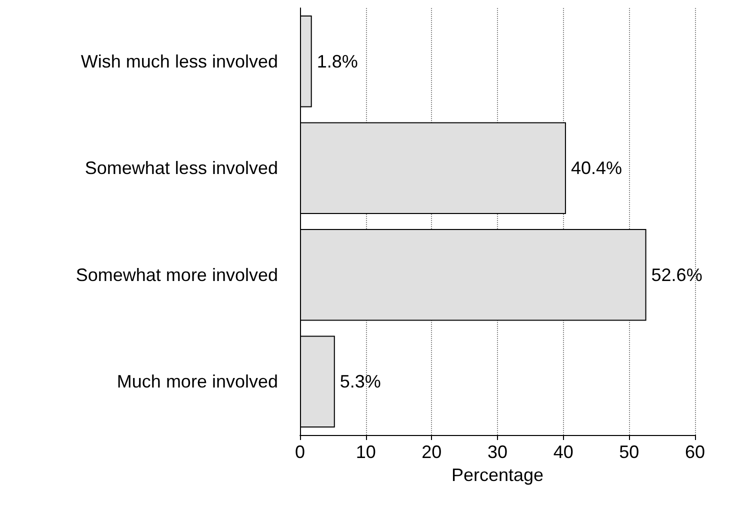 The image size is (743, 505). I want to click on x-tick-label: 0, so click(300, 452).